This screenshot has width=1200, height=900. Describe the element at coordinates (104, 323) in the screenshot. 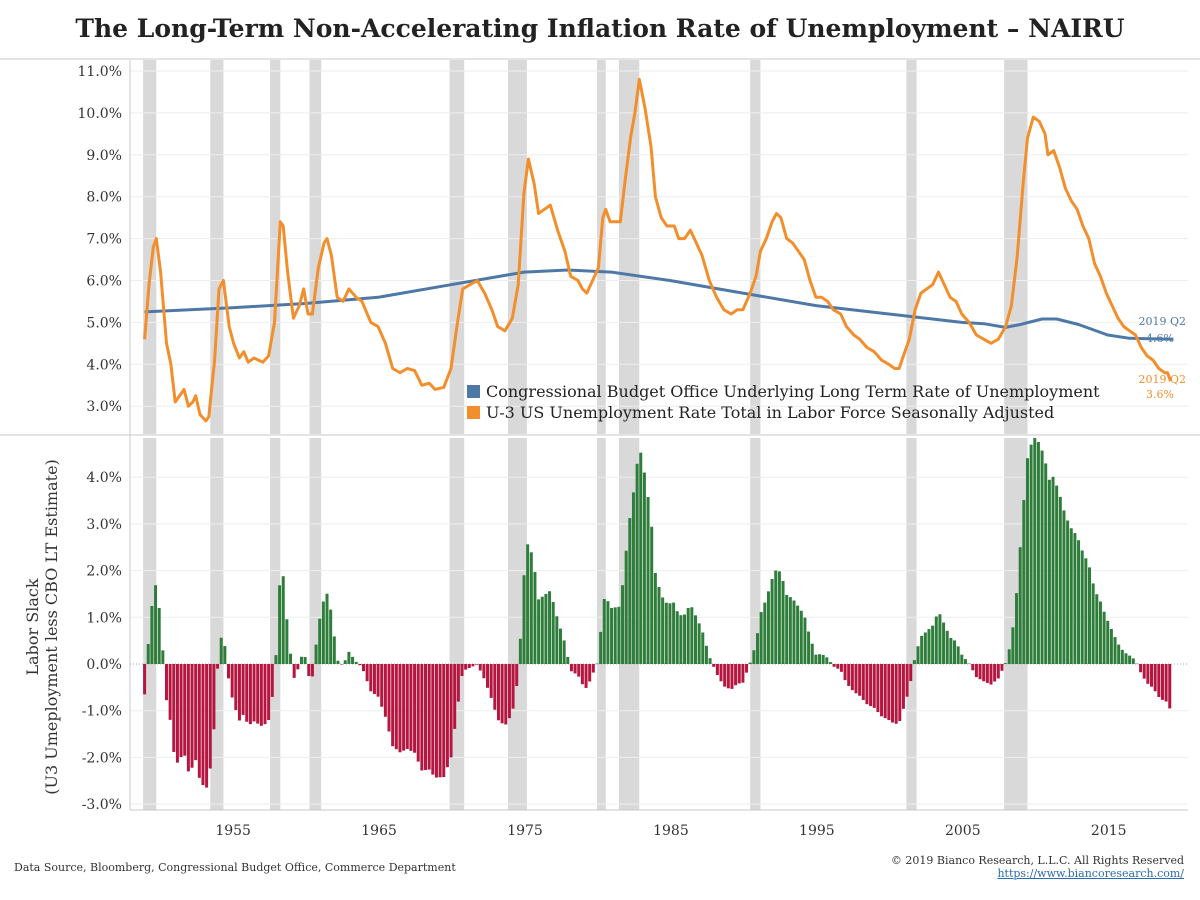

I see `y-tick-label: 5.0%` at that location.